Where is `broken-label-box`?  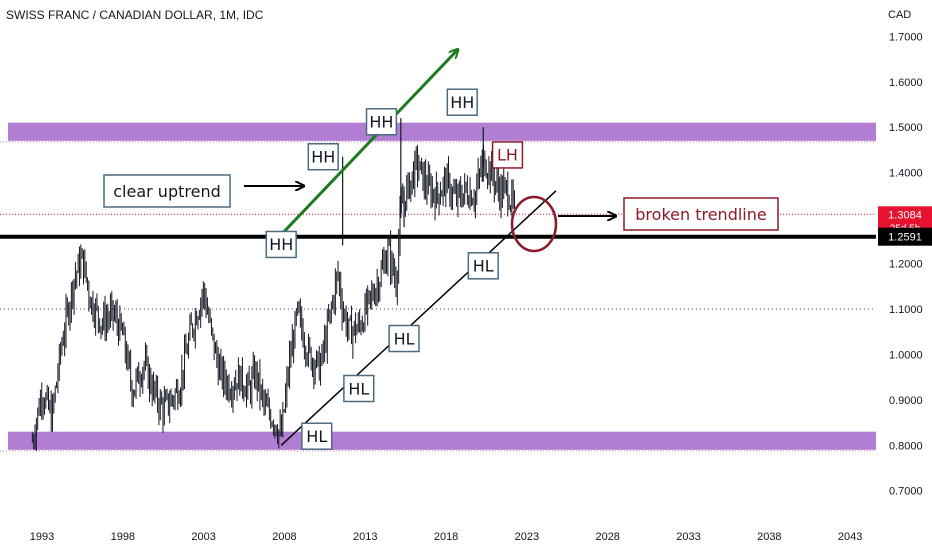 broken-label-box is located at coordinates (701, 214).